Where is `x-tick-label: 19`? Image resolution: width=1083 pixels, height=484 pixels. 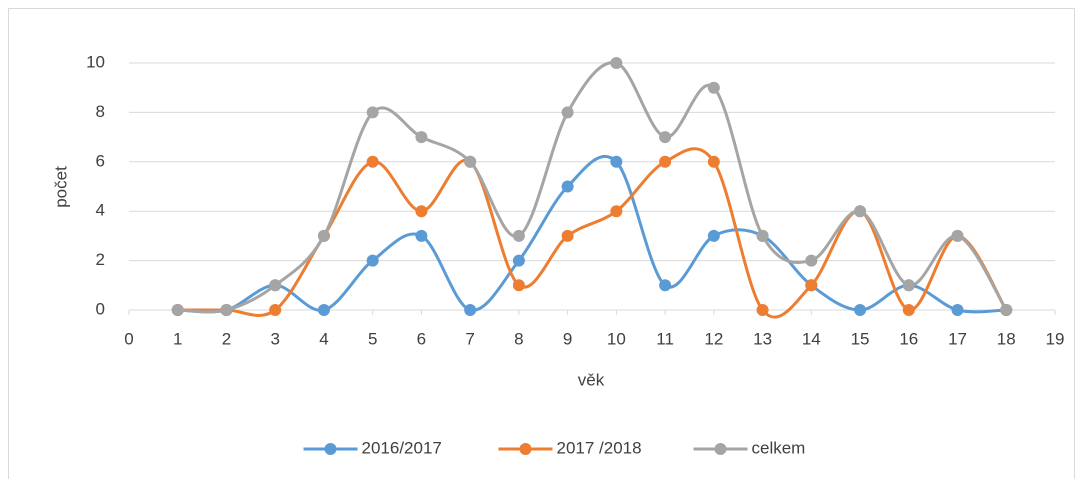 x-tick-label: 19 is located at coordinates (1055, 338).